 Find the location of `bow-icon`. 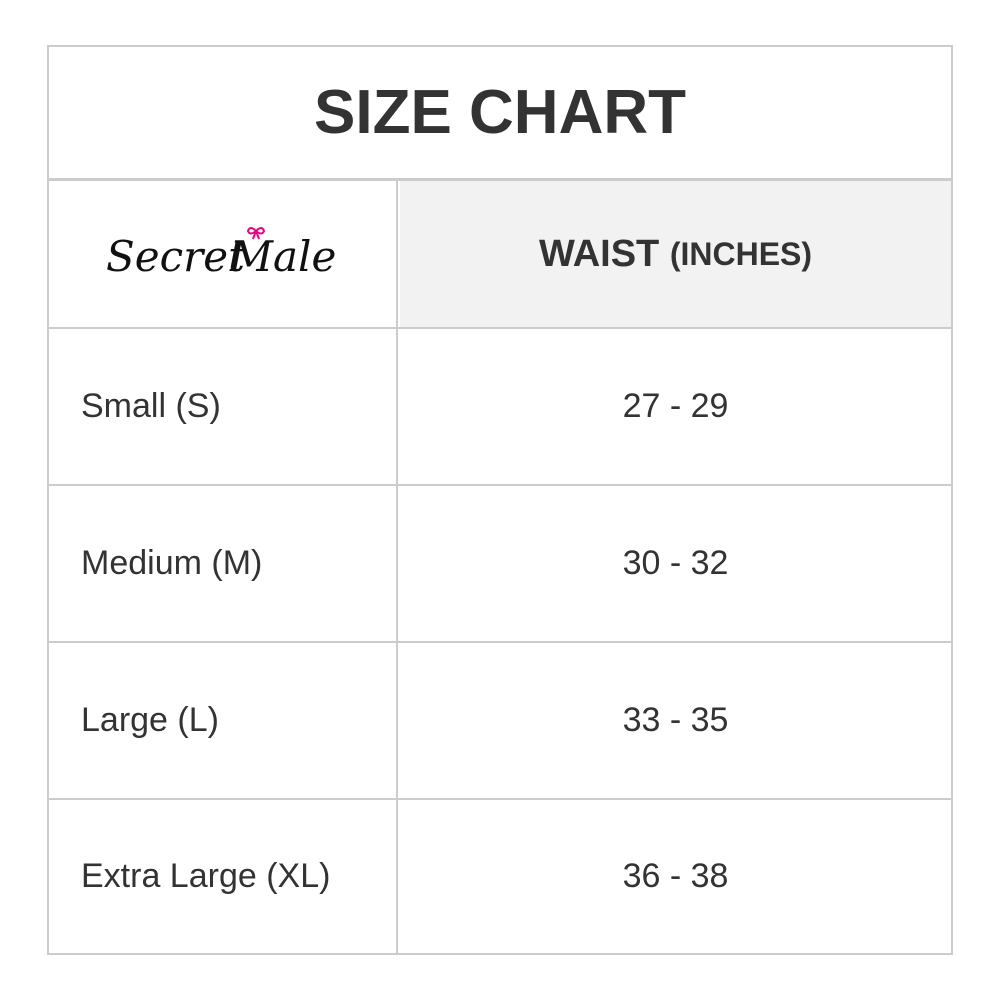

bow-icon is located at coordinates (255, 233).